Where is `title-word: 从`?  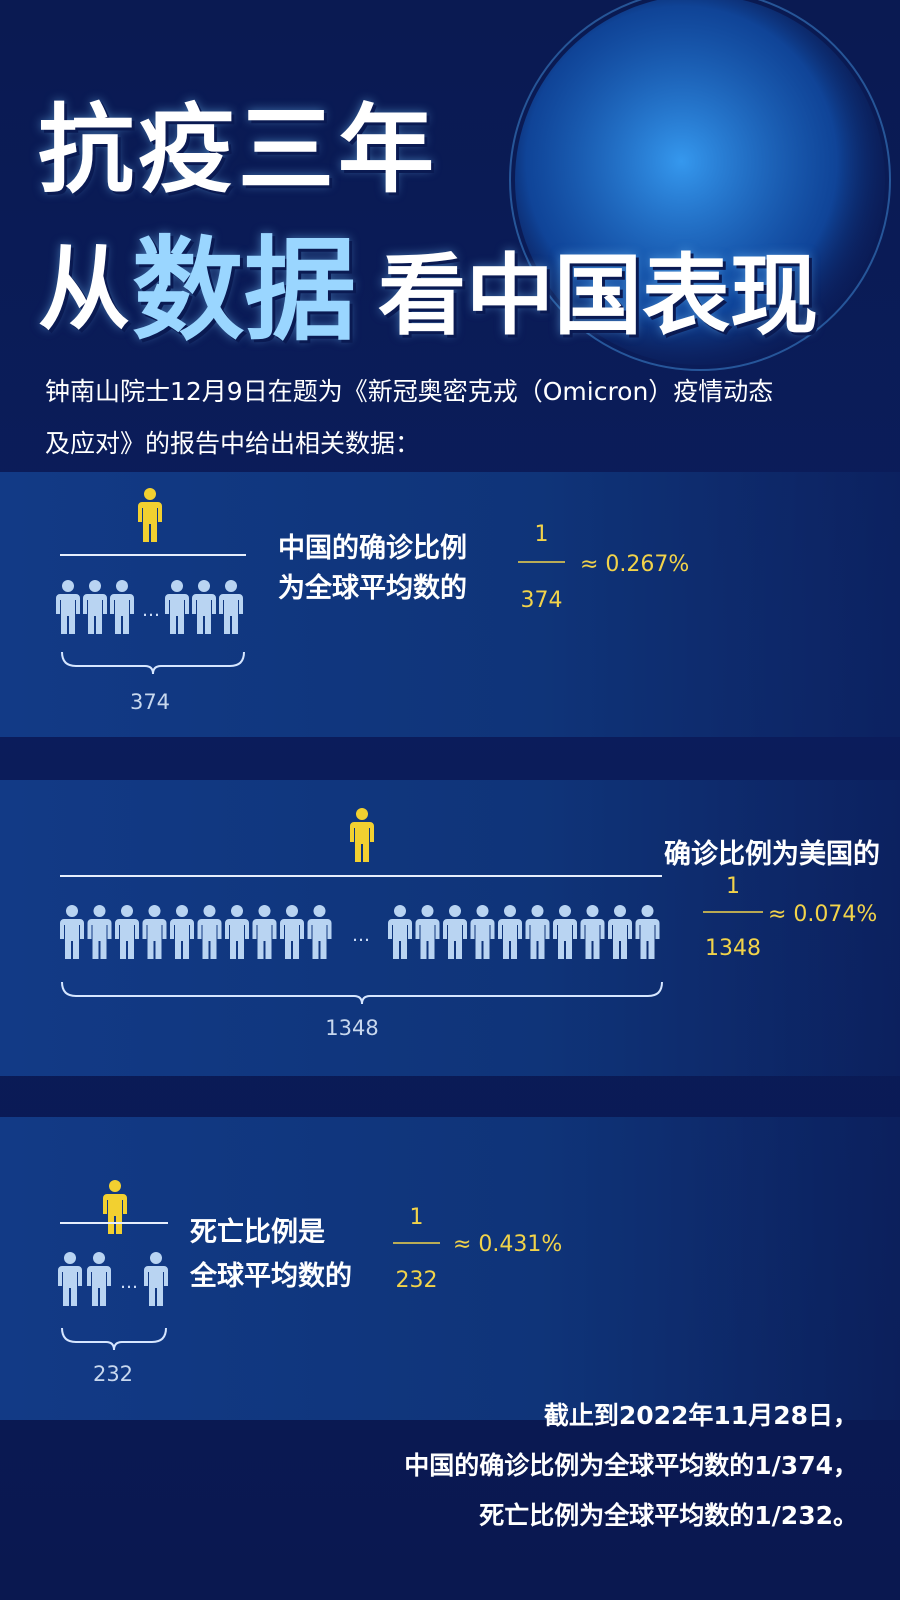 title-word: 从 is located at coordinates (84, 289).